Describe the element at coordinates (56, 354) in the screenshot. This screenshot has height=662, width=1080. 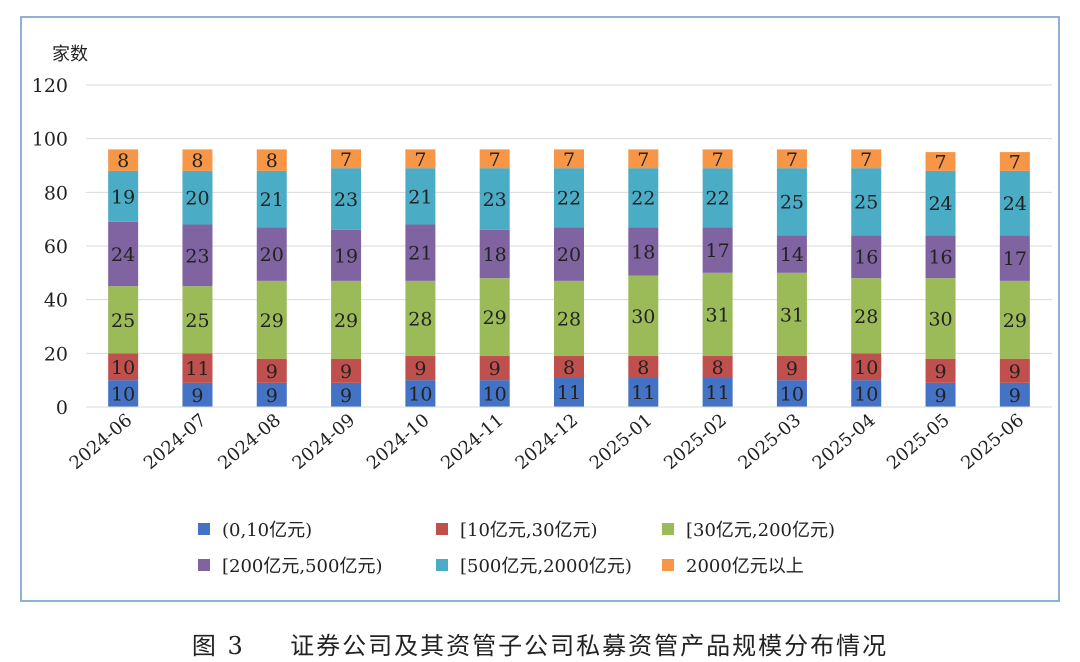
I see `y-tick-label: 20` at that location.